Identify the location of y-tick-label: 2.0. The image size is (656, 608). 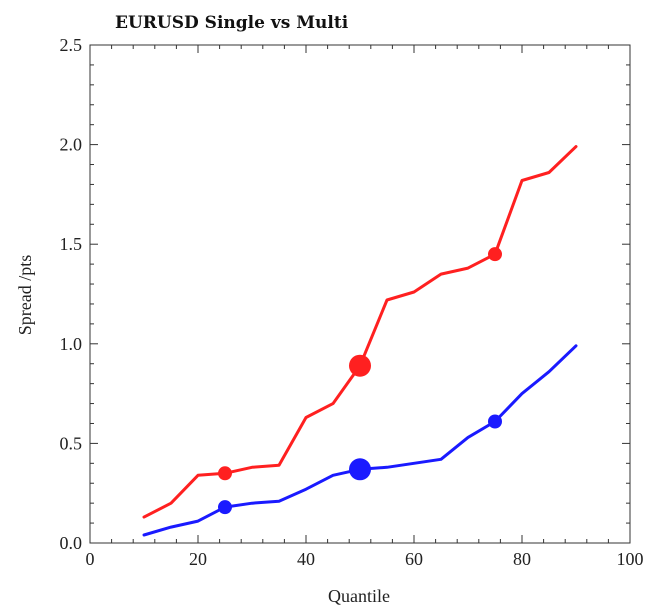
(71, 145).